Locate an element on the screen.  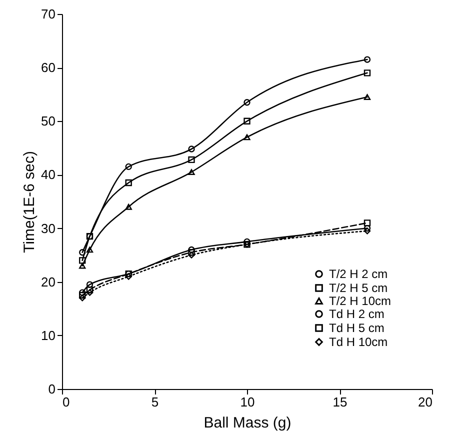
x-tick-label: 0 is located at coordinates (66, 402).